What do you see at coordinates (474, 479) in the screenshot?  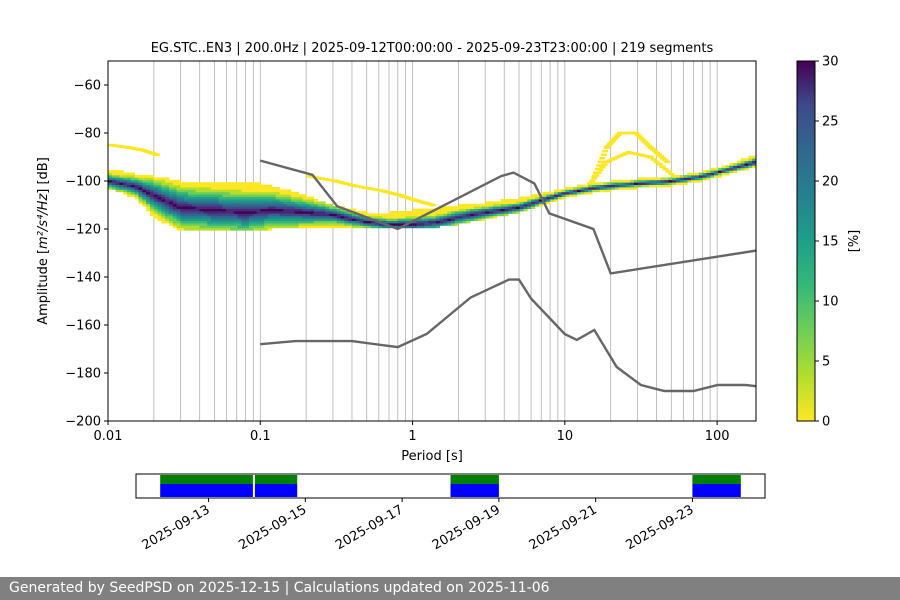 I see `coverage-bar` at bounding box center [474, 479].